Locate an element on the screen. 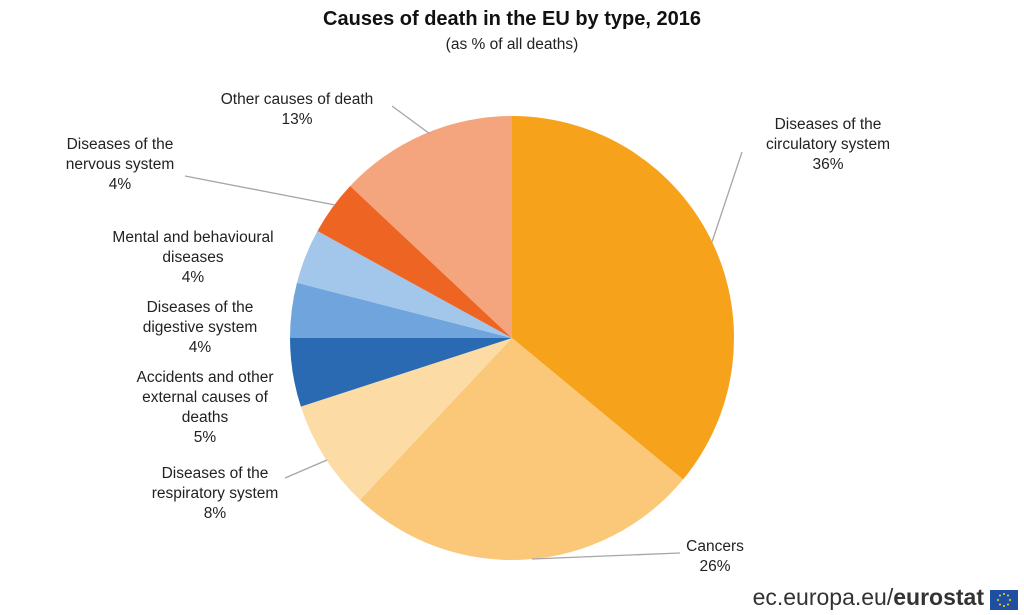 This screenshot has width=1024, height=615. footer-brand: eurostat is located at coordinates (938, 597).